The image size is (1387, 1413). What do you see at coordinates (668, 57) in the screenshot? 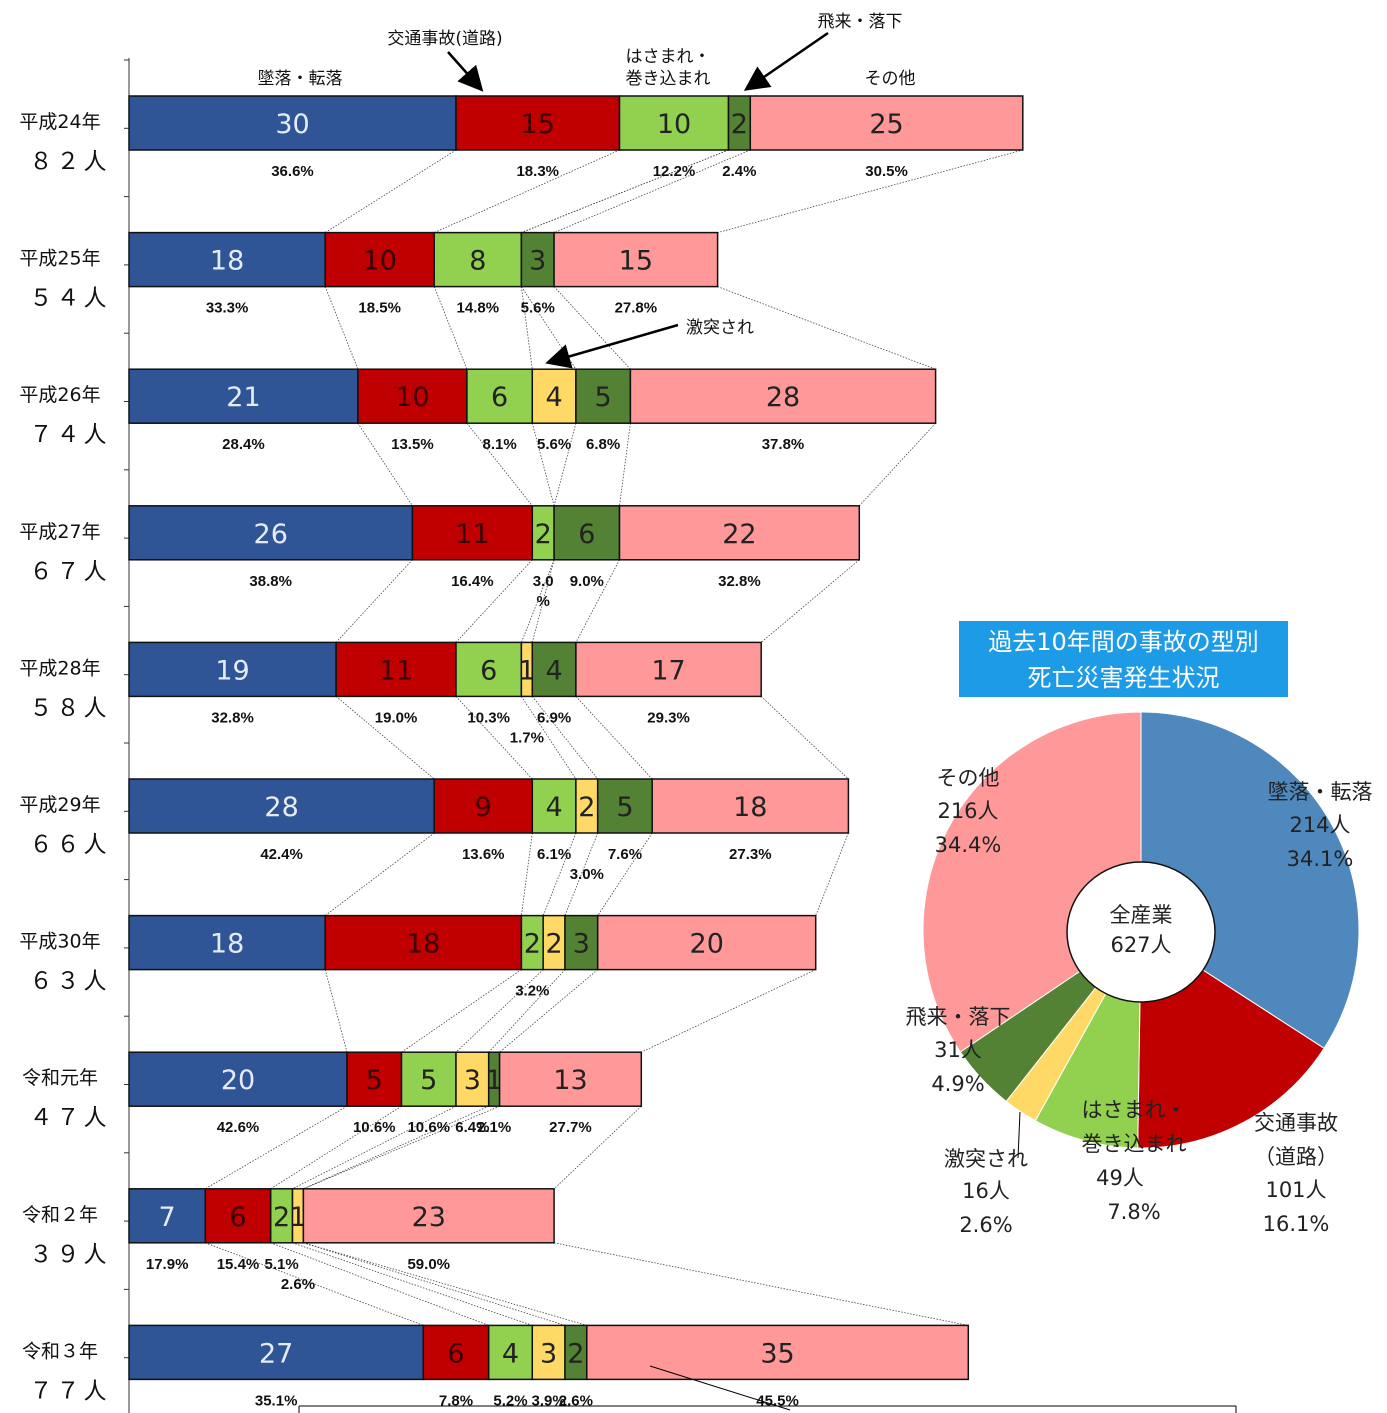
I see `category-label-caught-line1: はさまれ・` at bounding box center [668, 57].